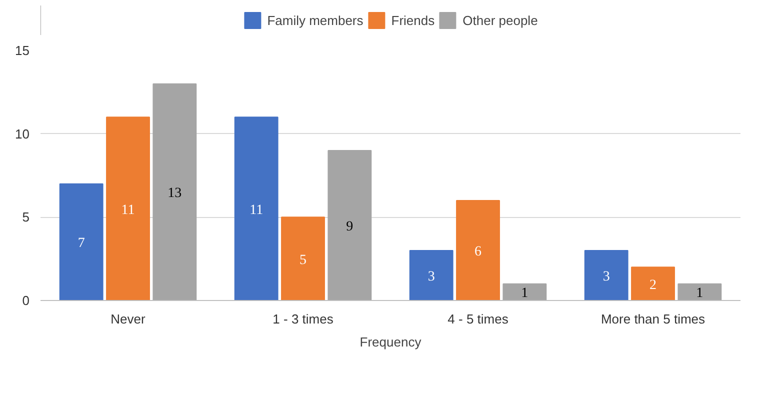  What do you see at coordinates (653, 319) in the screenshot?
I see `x-tick-label: More than 5 times` at bounding box center [653, 319].